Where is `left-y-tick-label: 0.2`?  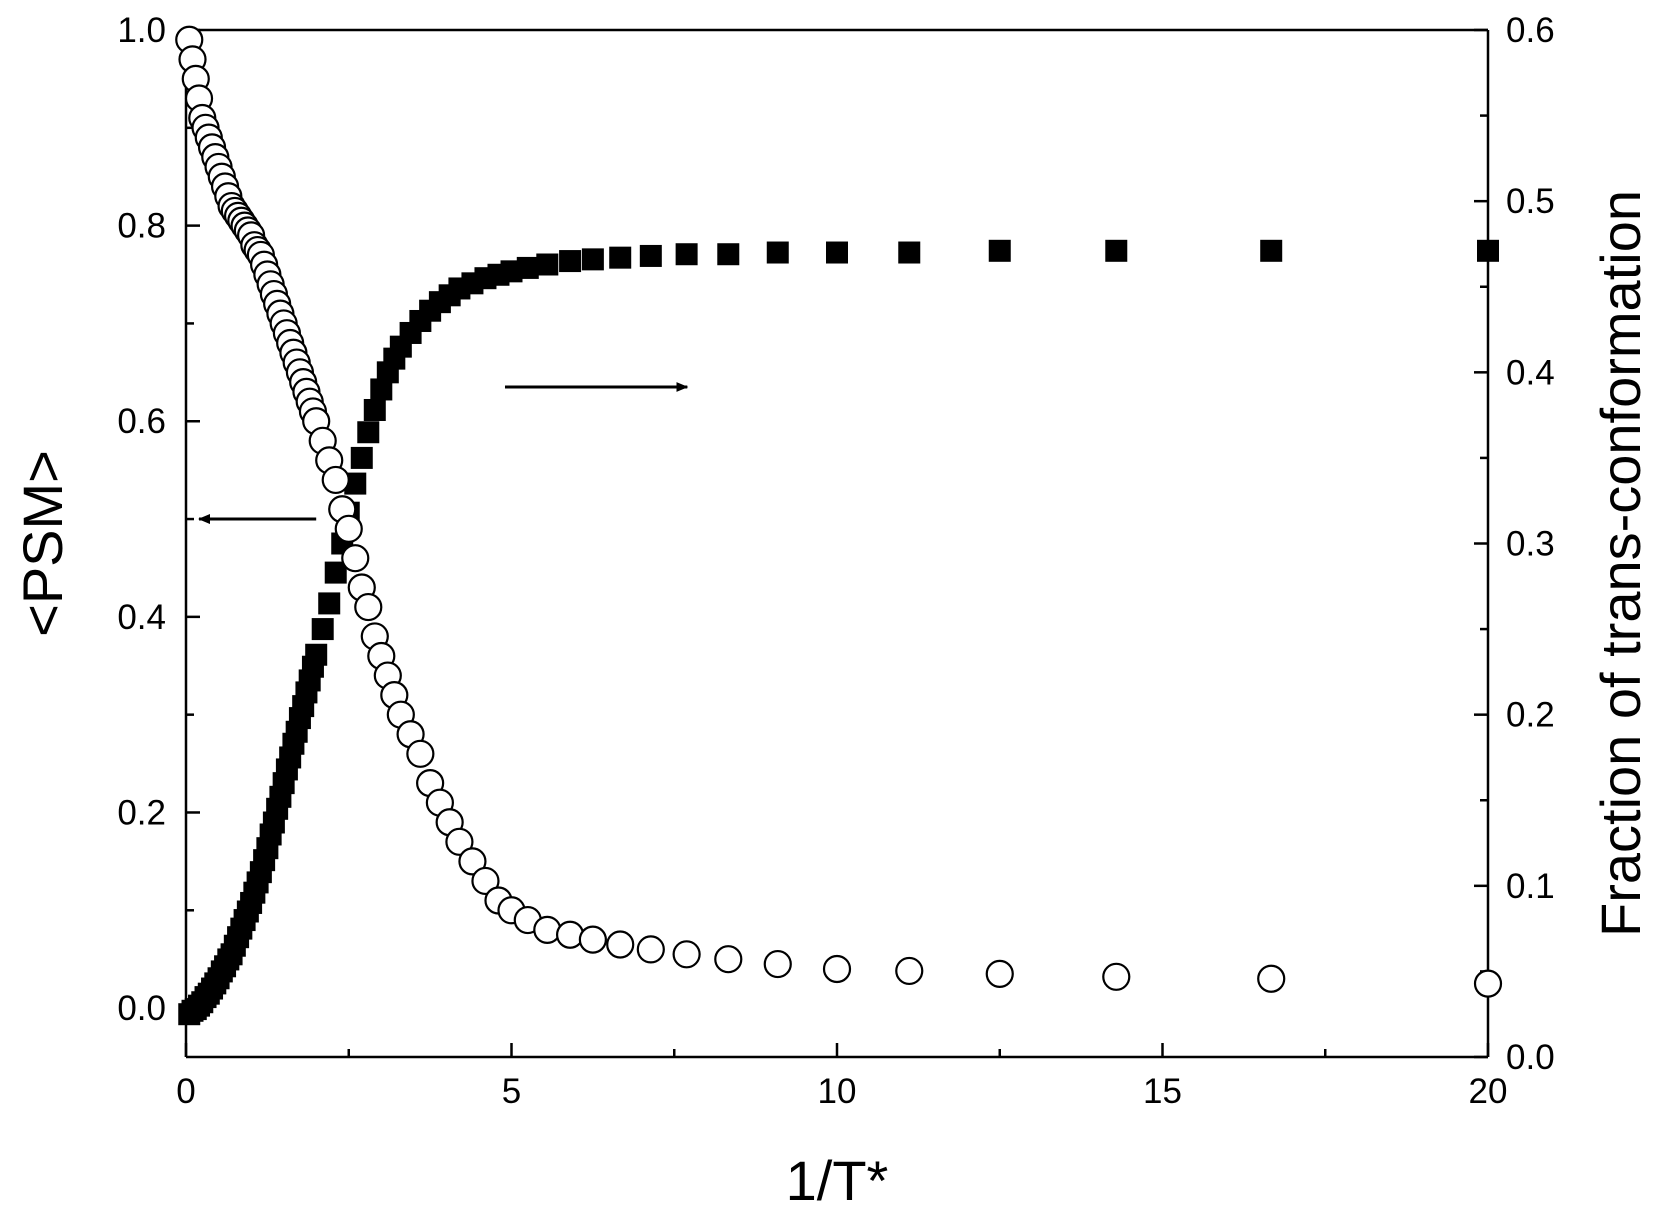
left-y-tick-label: 0.2 is located at coordinates (141, 812).